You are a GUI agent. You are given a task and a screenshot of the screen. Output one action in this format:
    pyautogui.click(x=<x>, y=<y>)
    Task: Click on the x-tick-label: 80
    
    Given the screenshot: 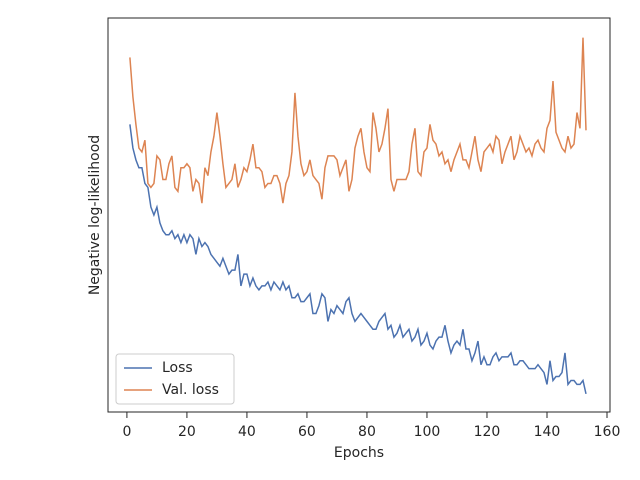 What is the action you would take?
    pyautogui.click(x=367, y=432)
    